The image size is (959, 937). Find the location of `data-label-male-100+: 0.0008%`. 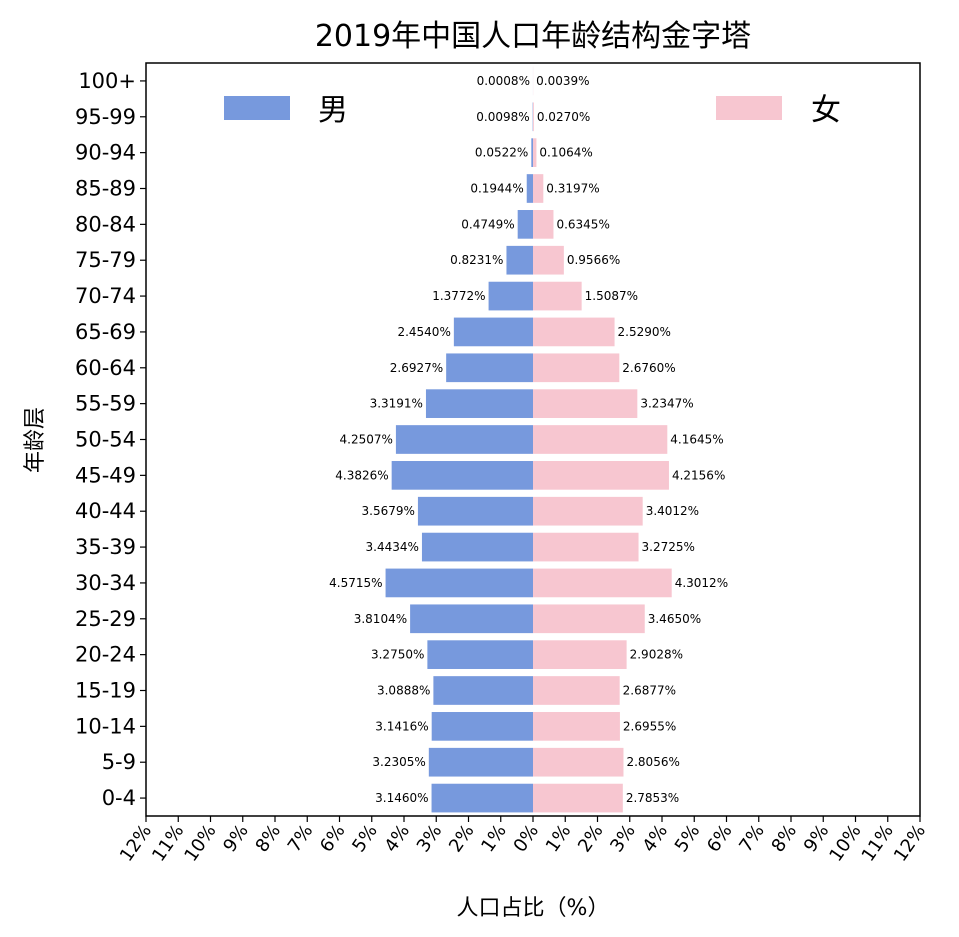

data-label-male-100+: 0.0008% is located at coordinates (503, 81).